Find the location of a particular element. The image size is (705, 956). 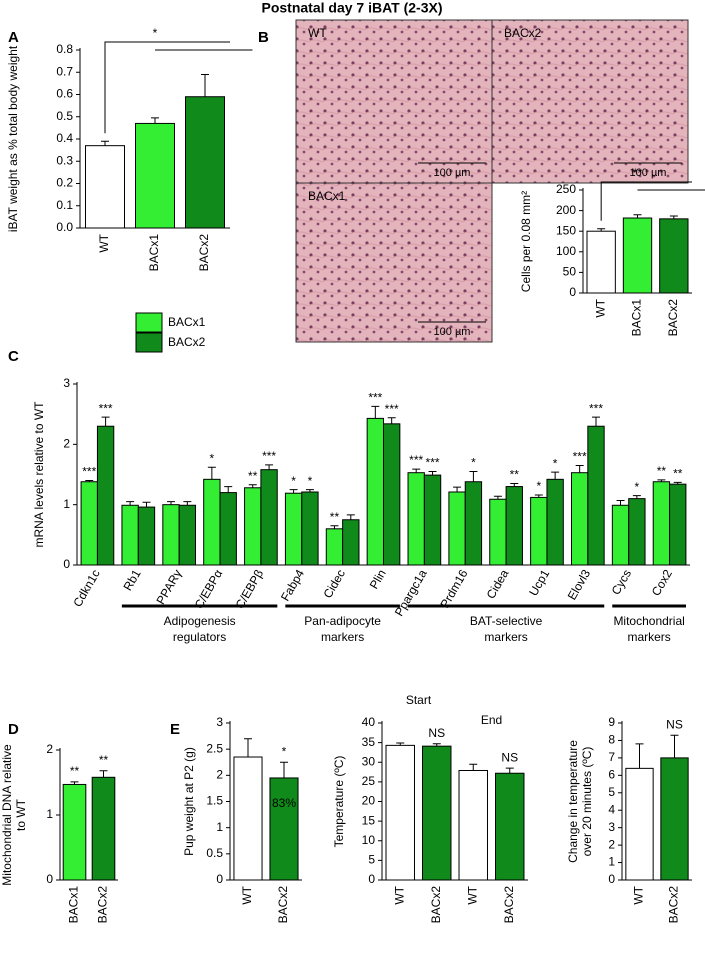

y-axis-label: over 20 minutes (ºC) is located at coordinates (587, 802).